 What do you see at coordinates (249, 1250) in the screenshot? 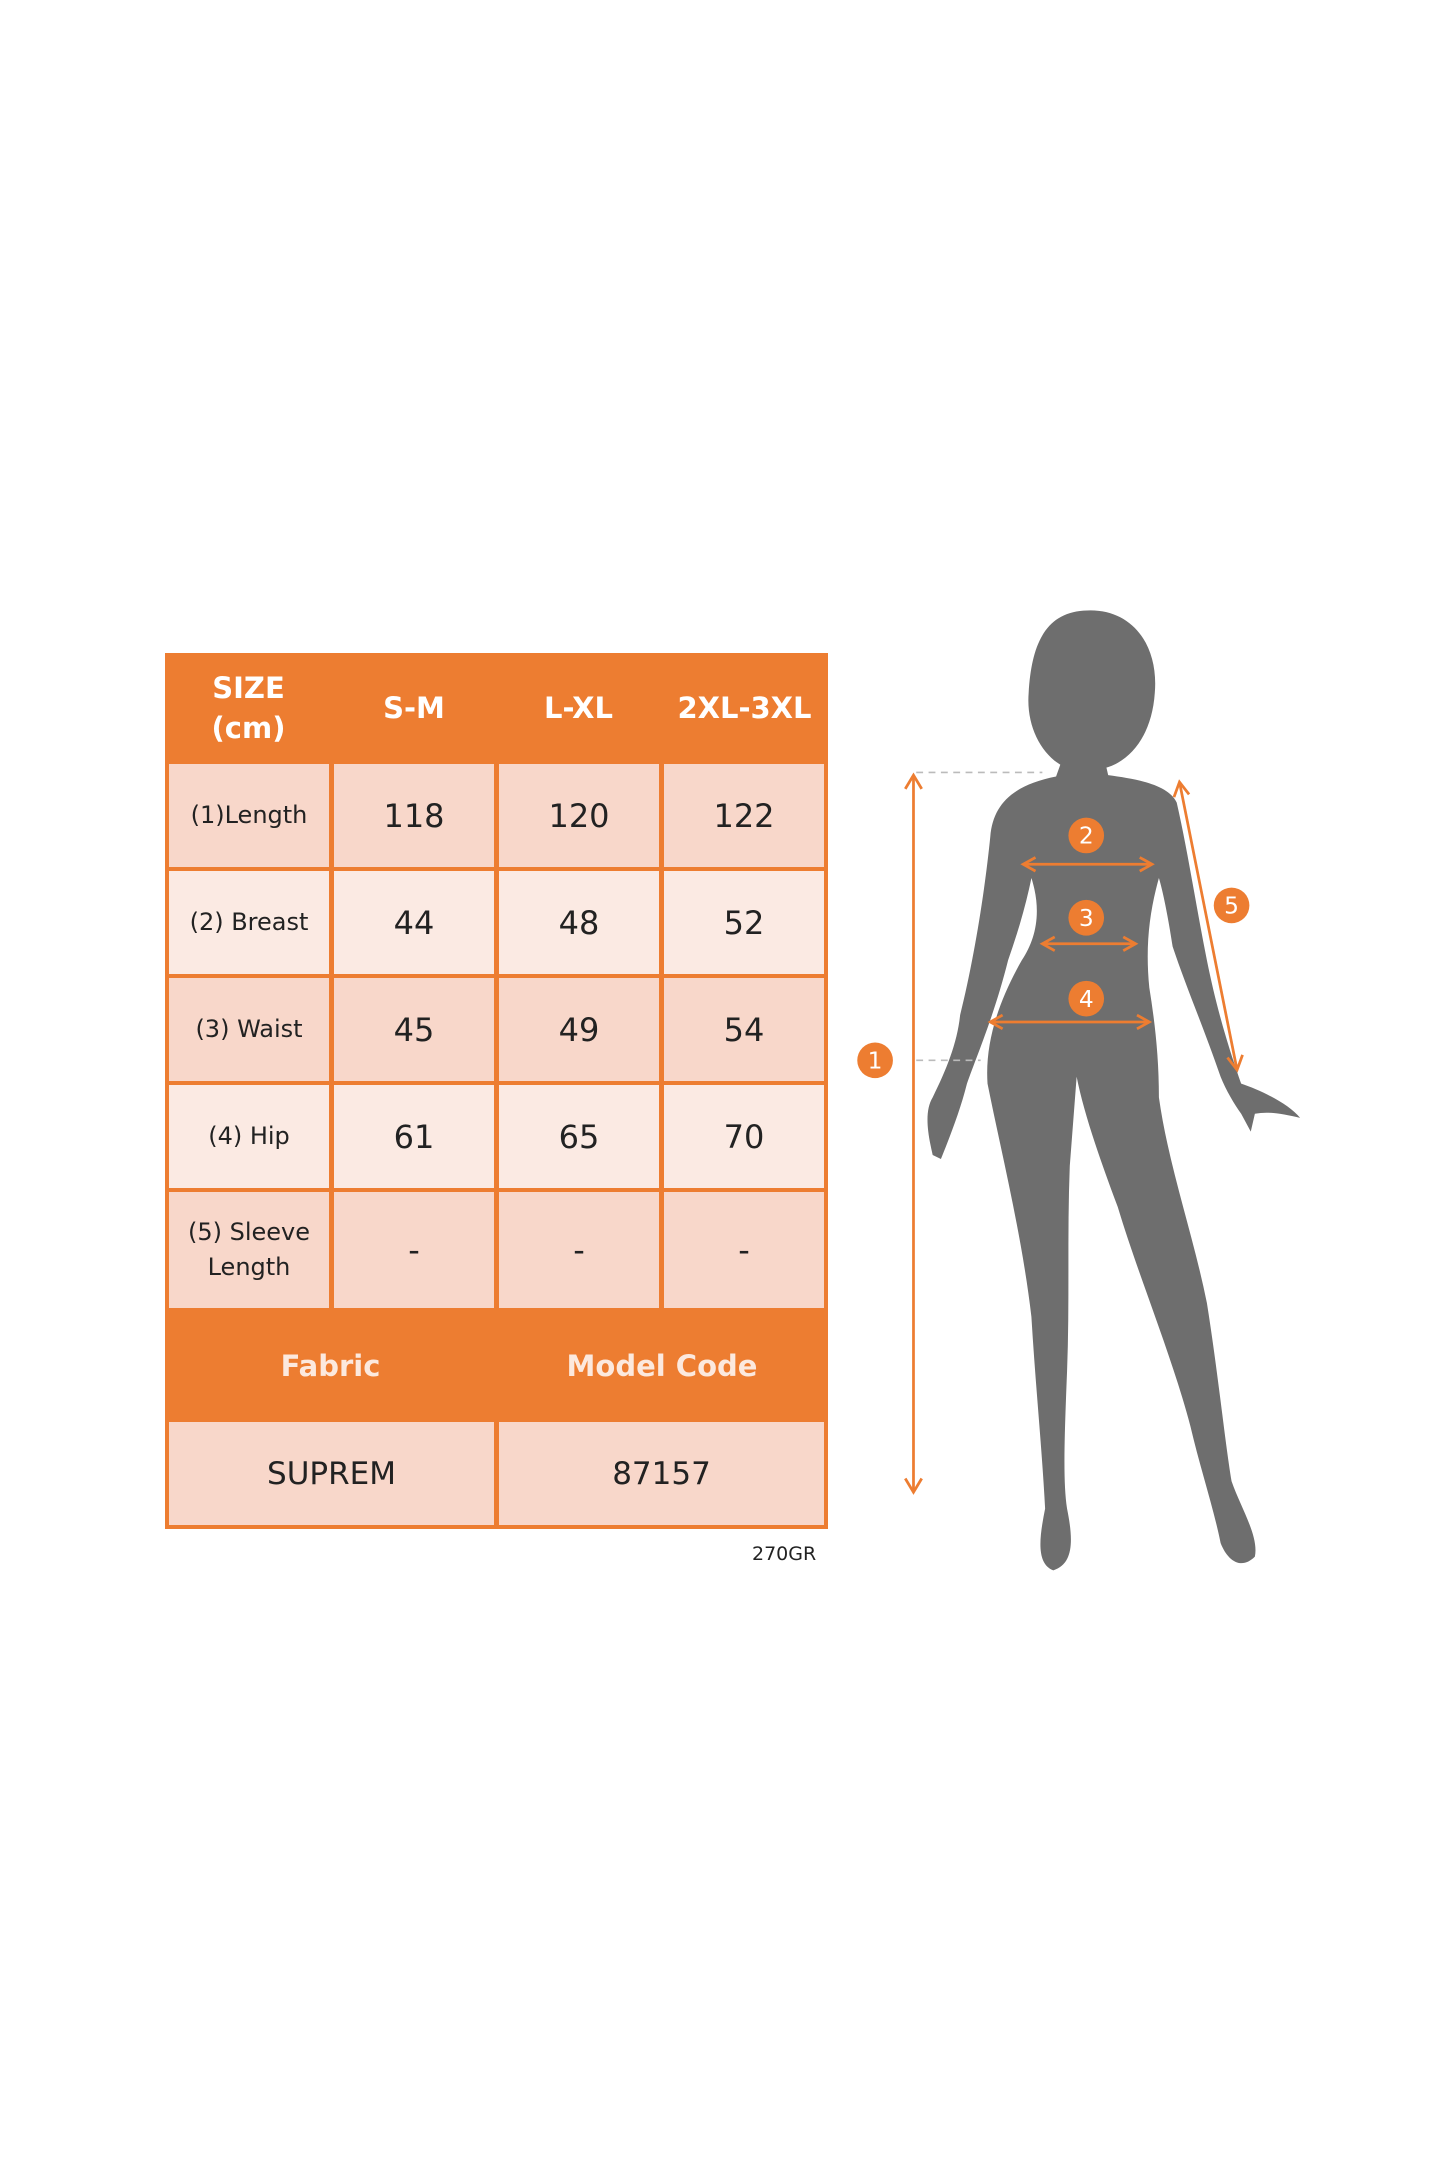
I see `row-label-sleeve-length: (5) Sleeve Length` at bounding box center [249, 1250].